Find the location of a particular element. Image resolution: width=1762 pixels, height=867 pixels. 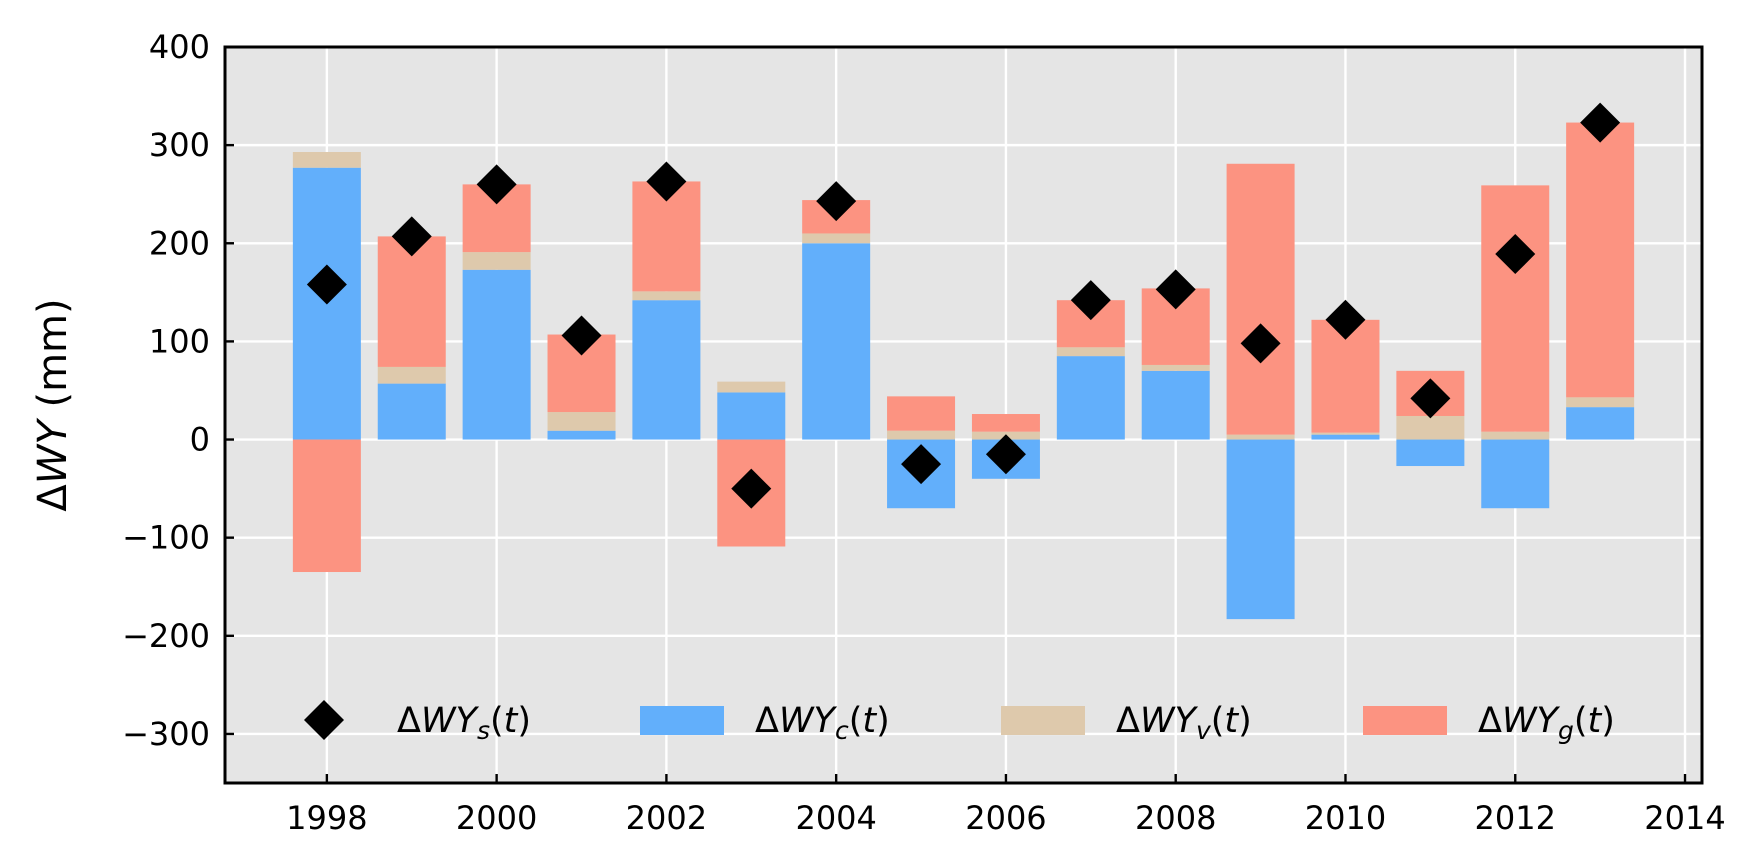

x-tick-label: 2002 is located at coordinates (666, 818).